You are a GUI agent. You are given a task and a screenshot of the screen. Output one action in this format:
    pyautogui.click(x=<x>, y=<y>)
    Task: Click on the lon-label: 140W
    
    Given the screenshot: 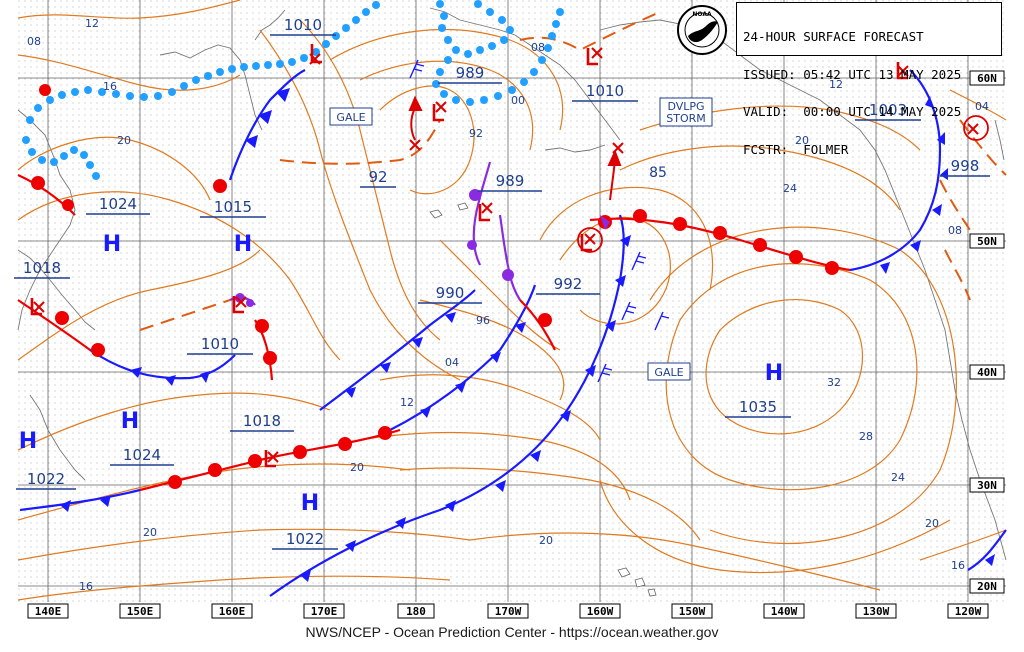 What is the action you would take?
    pyautogui.click(x=784, y=611)
    